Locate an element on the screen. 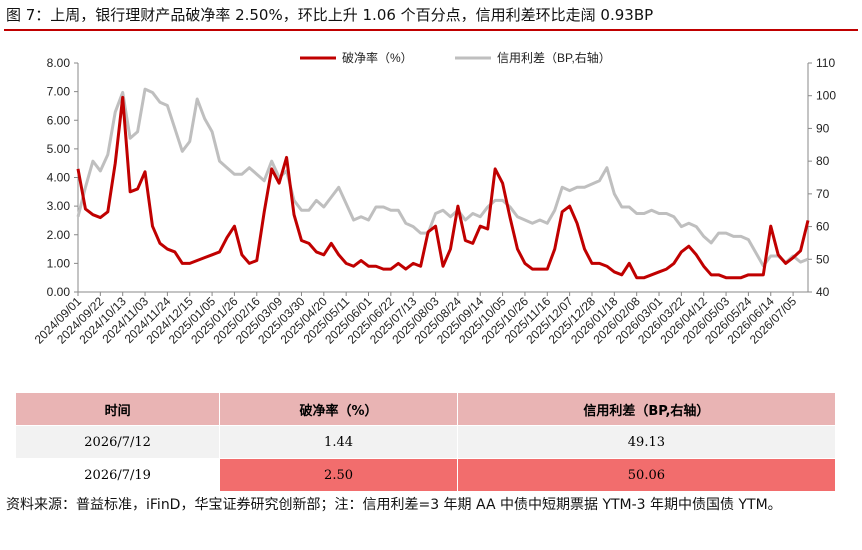 The height and width of the screenshot is (550, 862). cell: 49.13 is located at coordinates (646, 442).